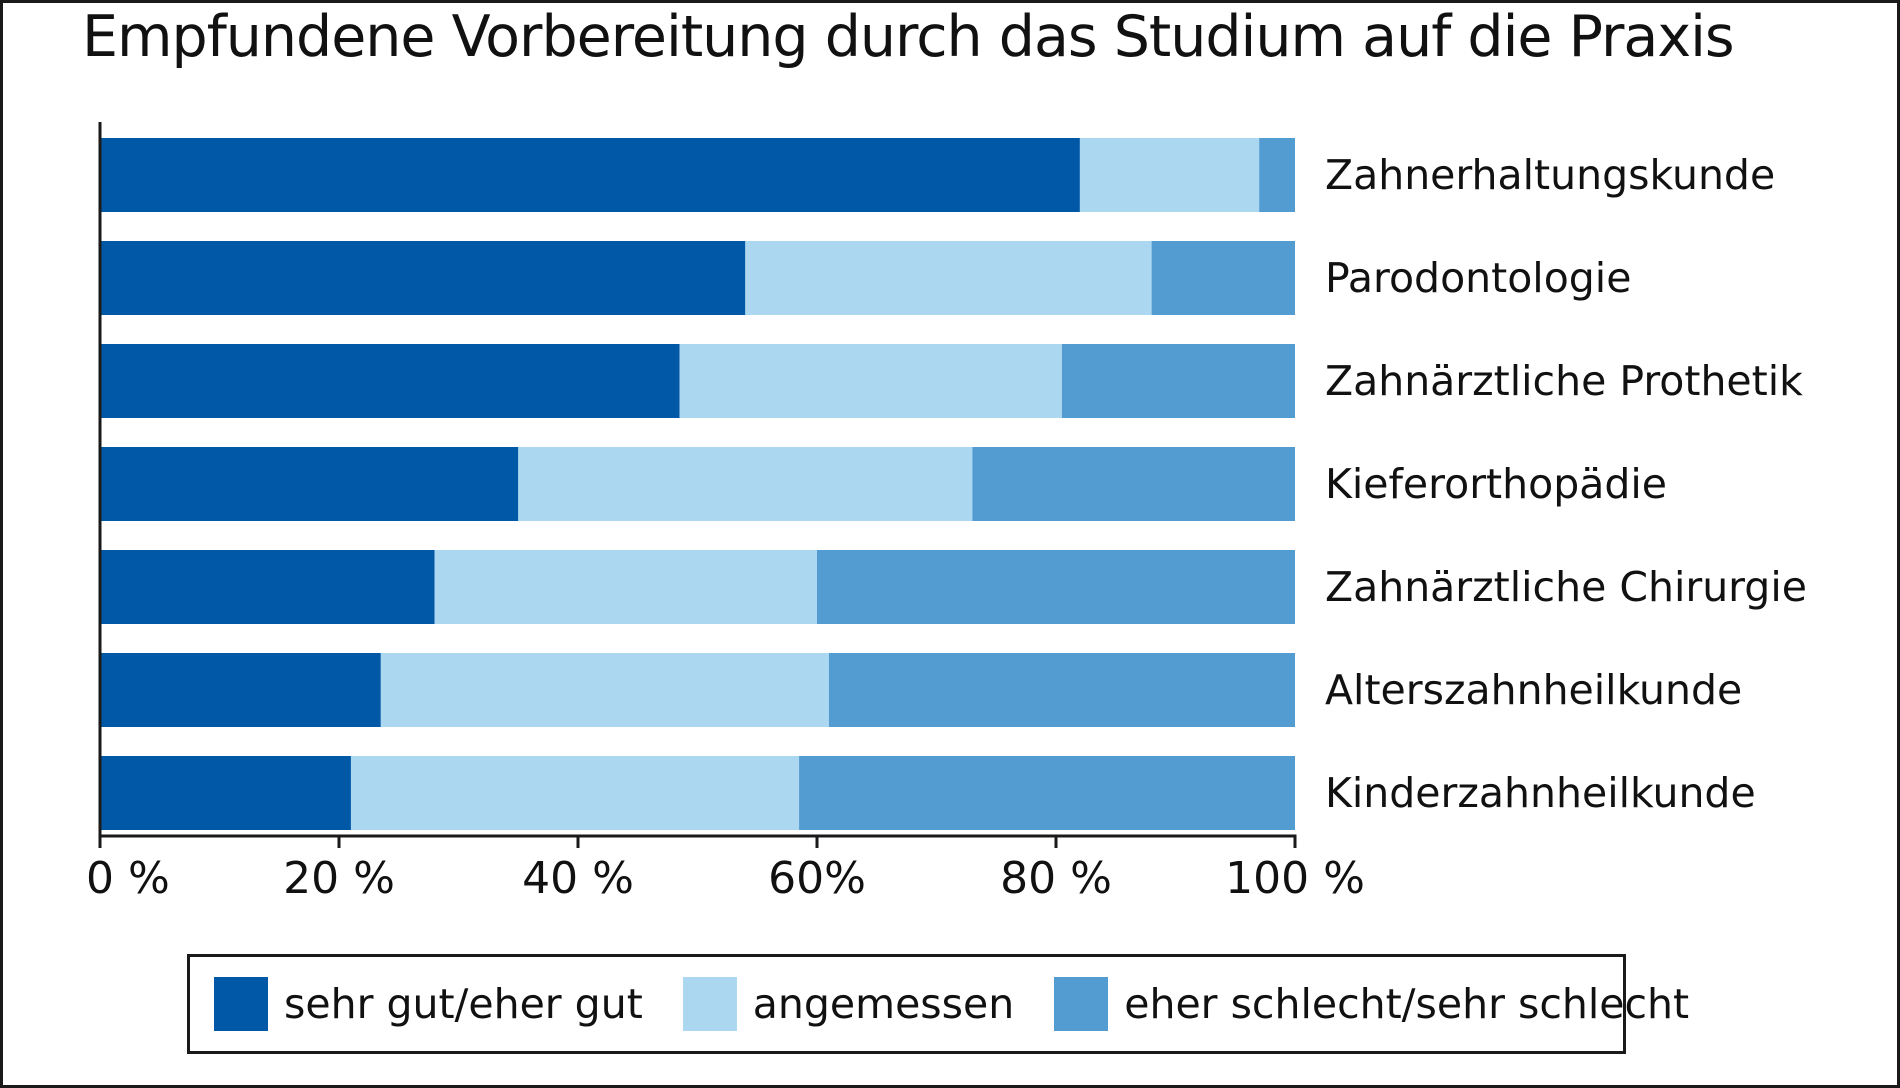 The image size is (1900, 1088). I want to click on category-label-kinderzahnheilkunde: Kinderzahnheilkunde, so click(1540, 793).